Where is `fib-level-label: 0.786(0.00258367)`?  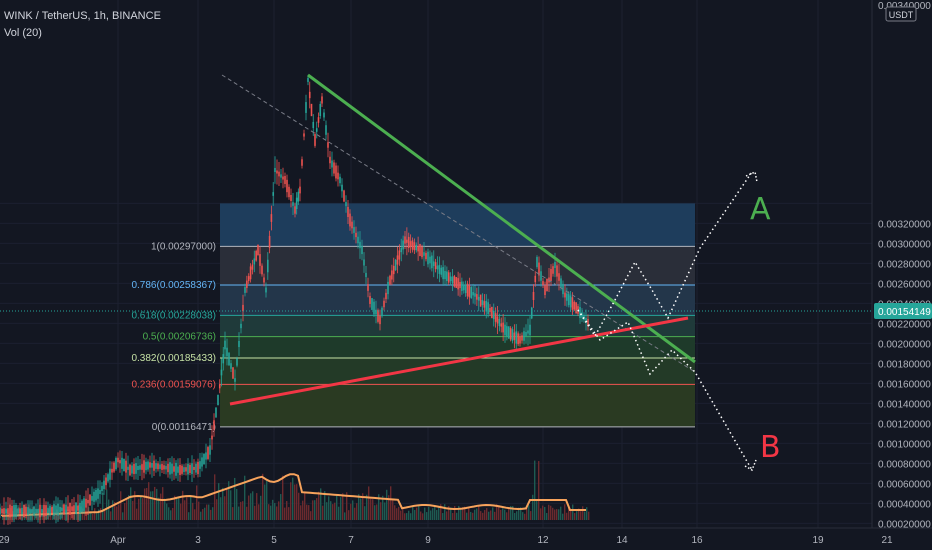 fib-level-label: 0.786(0.00258367) is located at coordinates (173, 285).